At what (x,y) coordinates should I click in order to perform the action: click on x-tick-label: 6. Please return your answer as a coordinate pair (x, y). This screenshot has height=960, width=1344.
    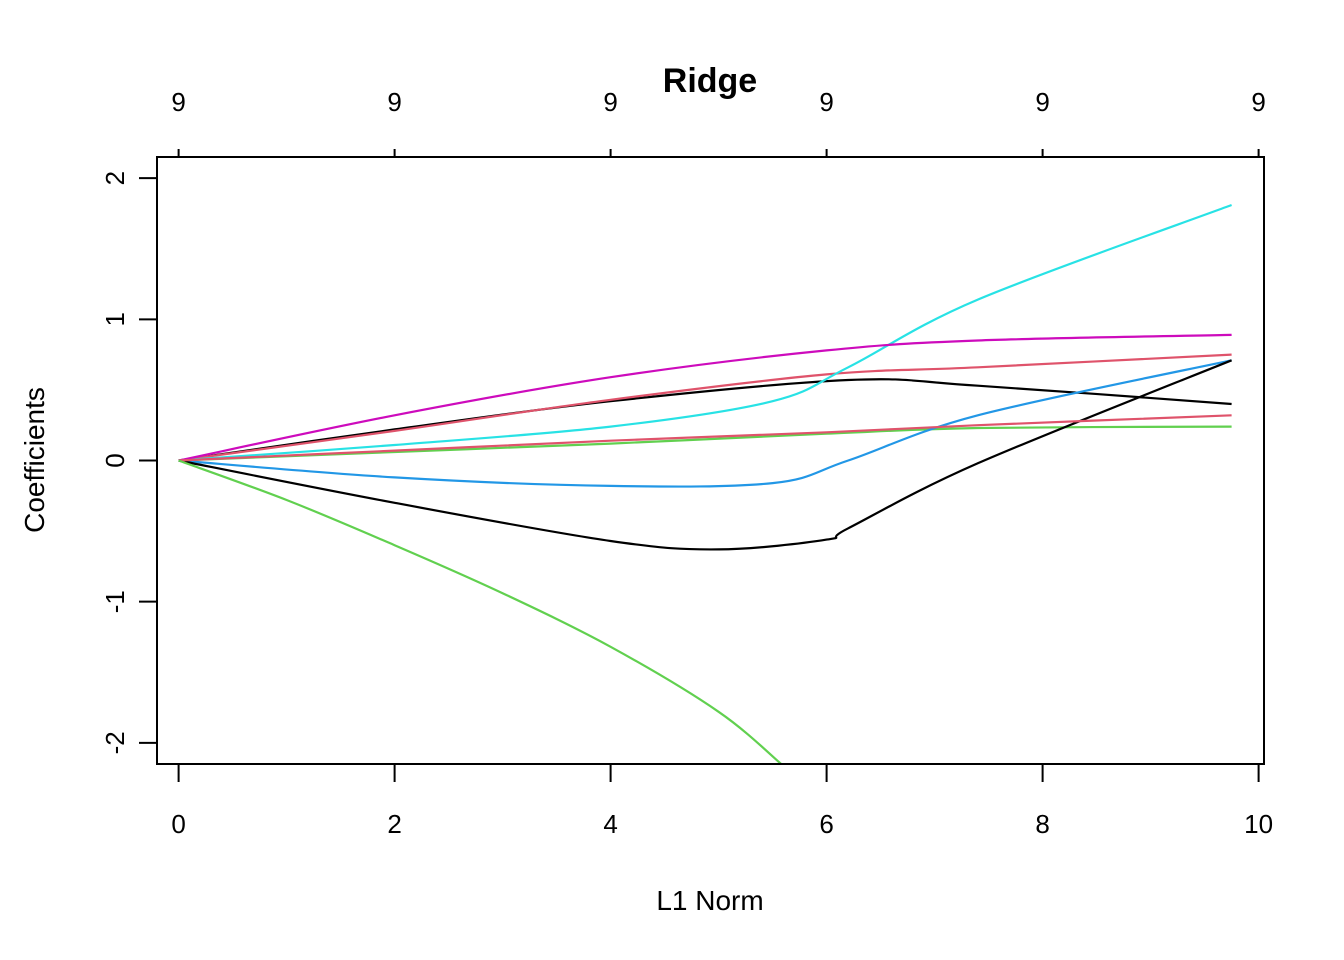
    Looking at the image, I should click on (826, 824).